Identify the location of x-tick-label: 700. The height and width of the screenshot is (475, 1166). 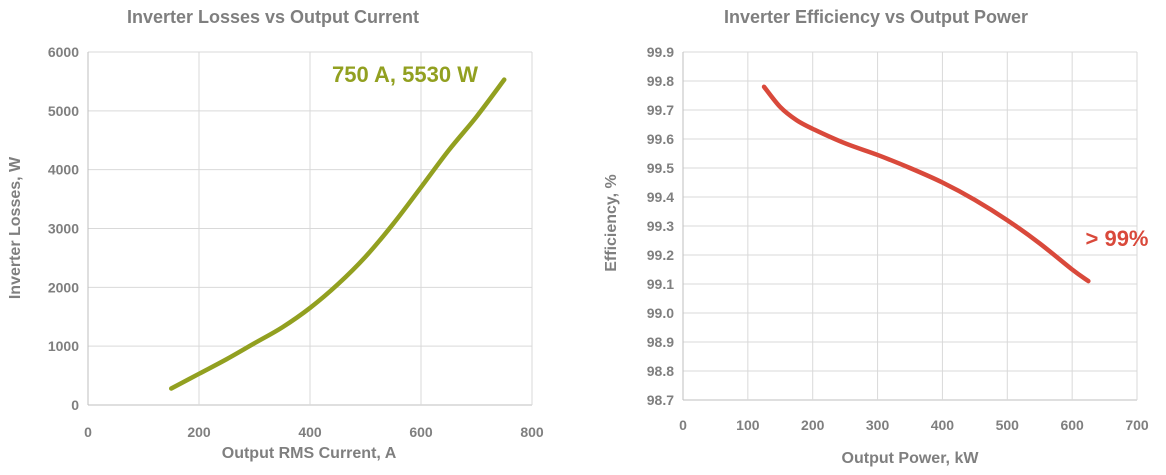
(1137, 425).